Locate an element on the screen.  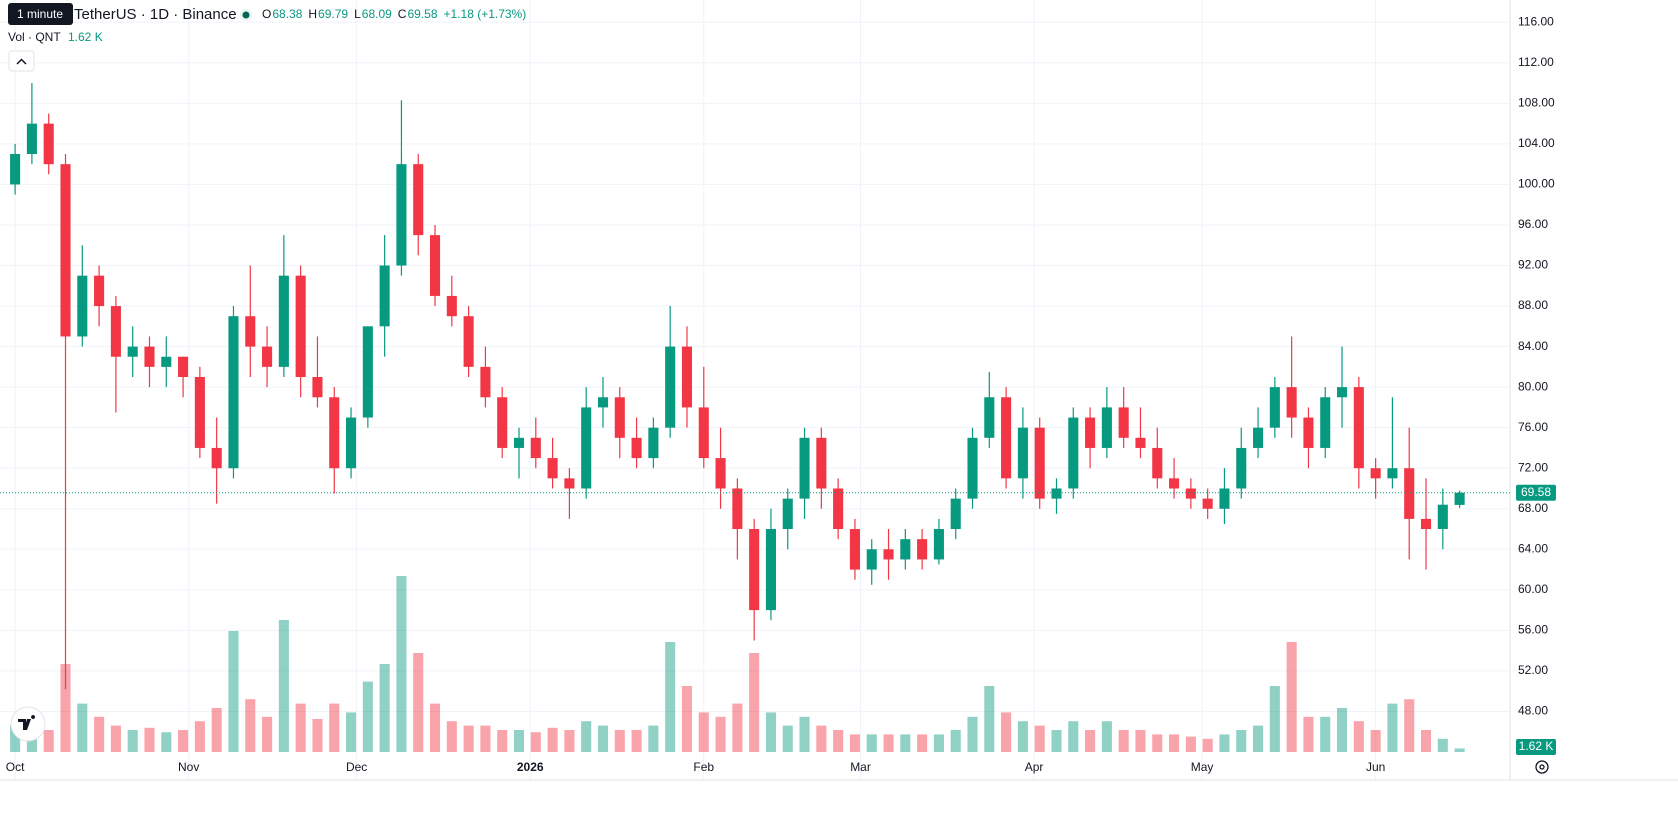
ohlc-key: C is located at coordinates (402, 14).